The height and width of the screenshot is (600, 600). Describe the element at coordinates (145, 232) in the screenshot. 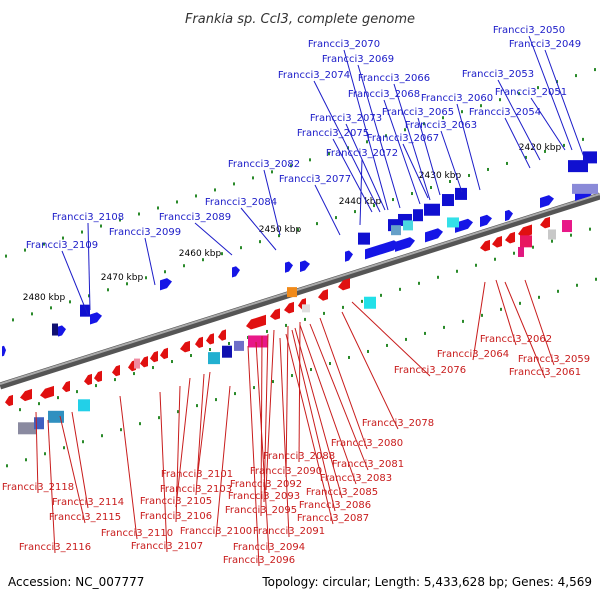

I see `gene-label: Francci3_2099` at that location.